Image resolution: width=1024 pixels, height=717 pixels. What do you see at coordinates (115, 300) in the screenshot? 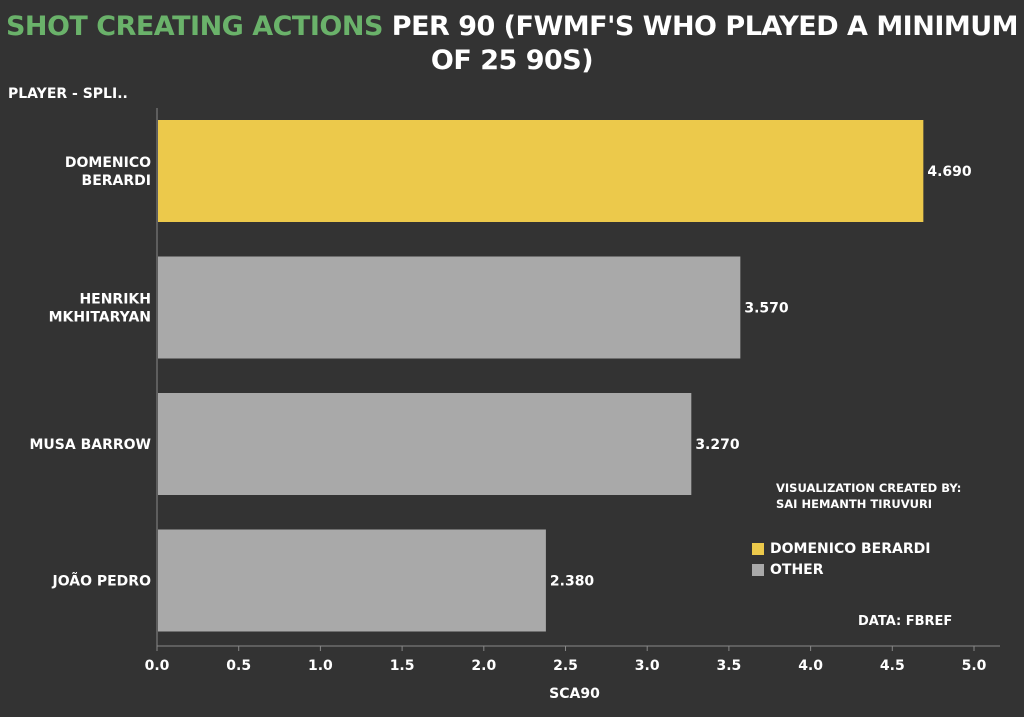
I see `category-label: HENRIKH` at bounding box center [115, 300].